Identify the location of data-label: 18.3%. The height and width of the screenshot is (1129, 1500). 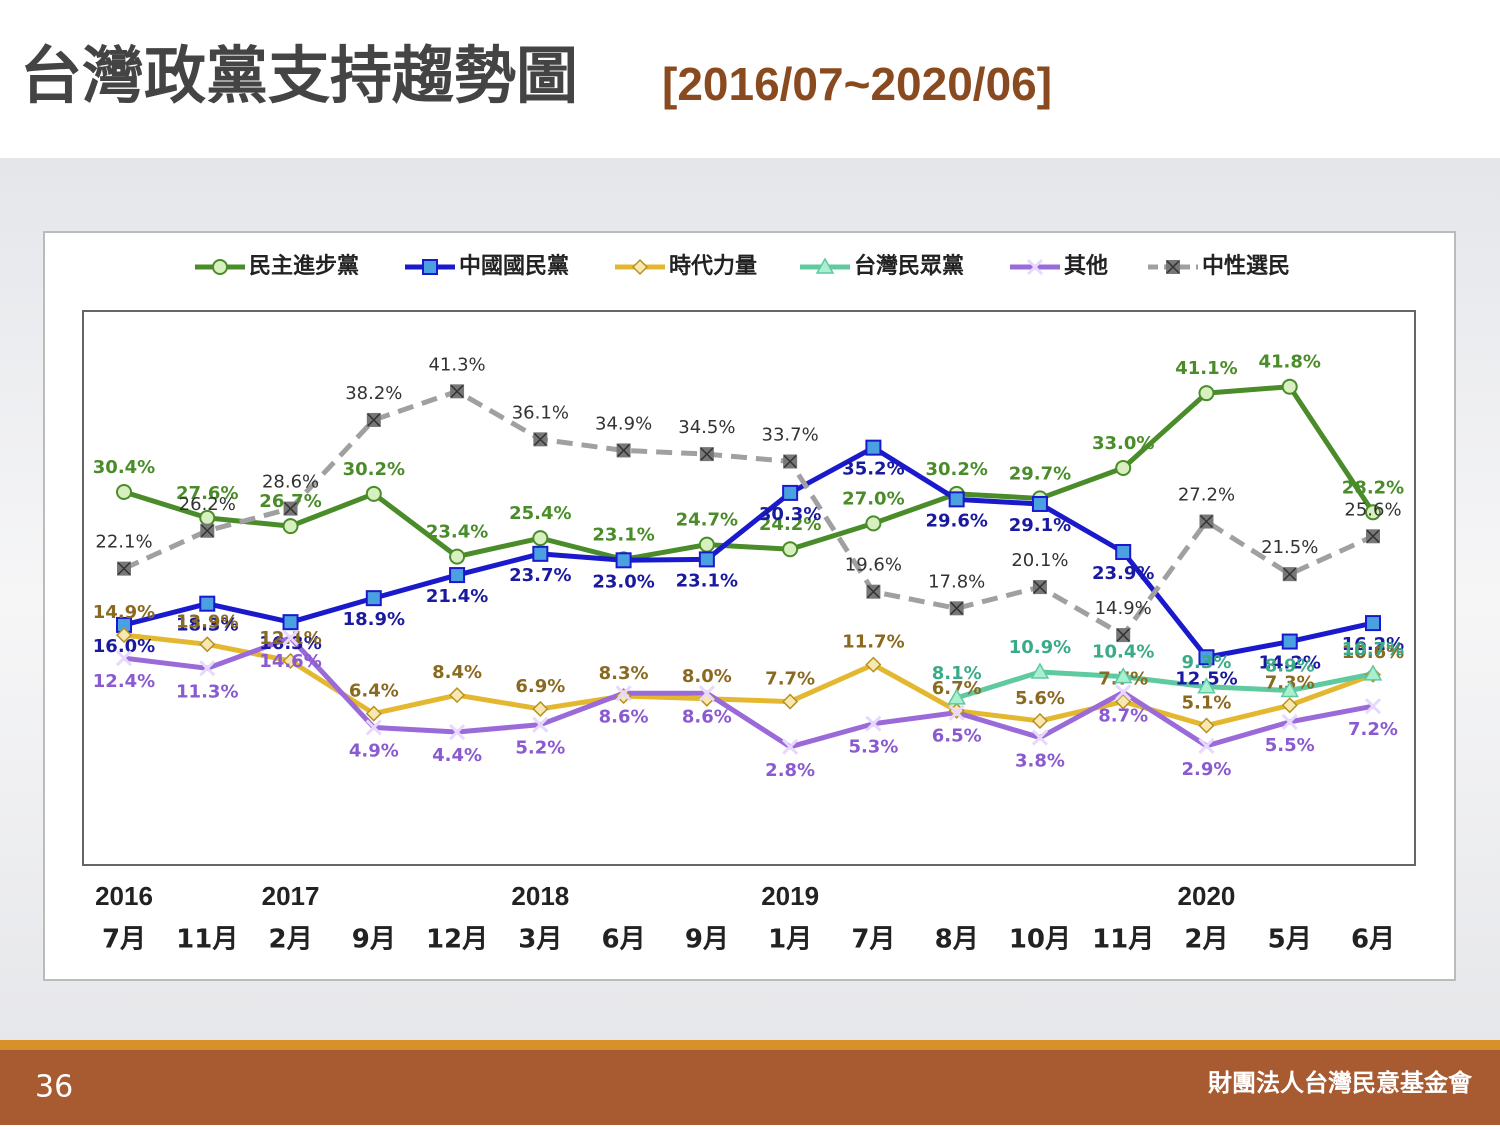
(207, 625).